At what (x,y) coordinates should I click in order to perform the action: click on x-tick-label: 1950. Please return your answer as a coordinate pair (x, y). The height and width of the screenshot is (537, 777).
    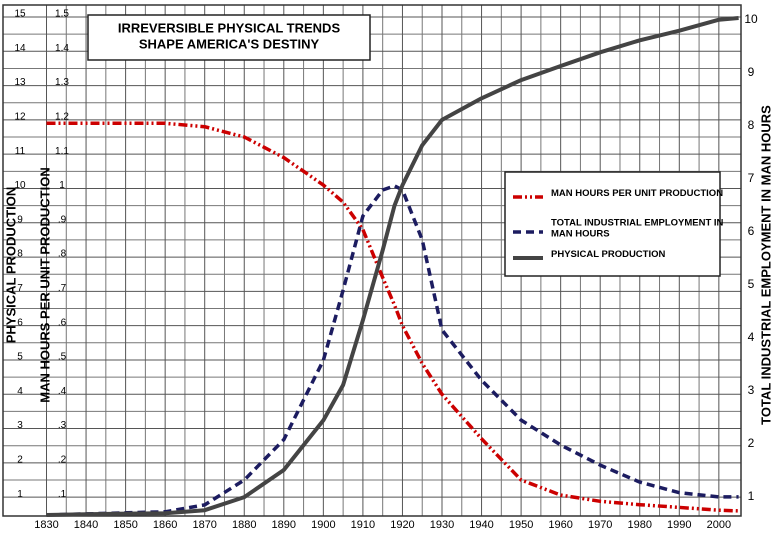
    Looking at the image, I should click on (521, 525).